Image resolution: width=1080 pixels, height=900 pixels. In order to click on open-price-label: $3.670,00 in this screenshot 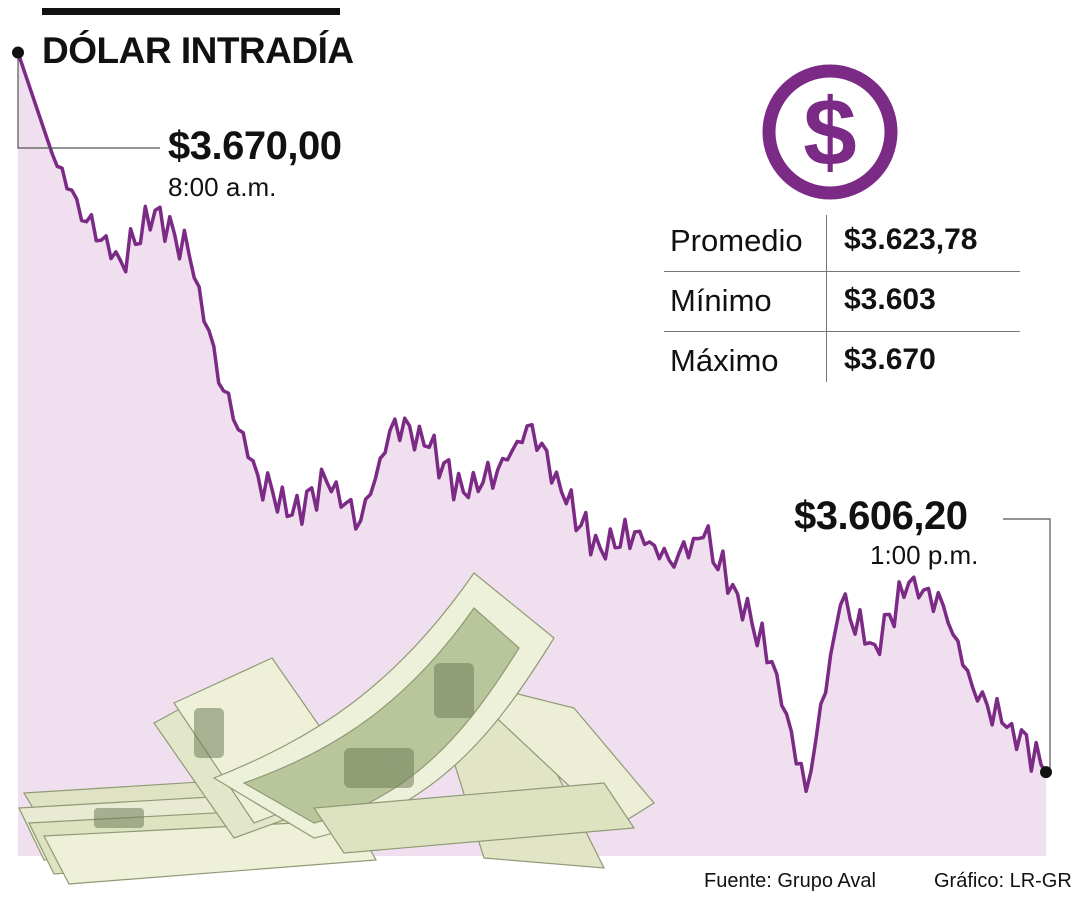, I will do `click(255, 146)`.